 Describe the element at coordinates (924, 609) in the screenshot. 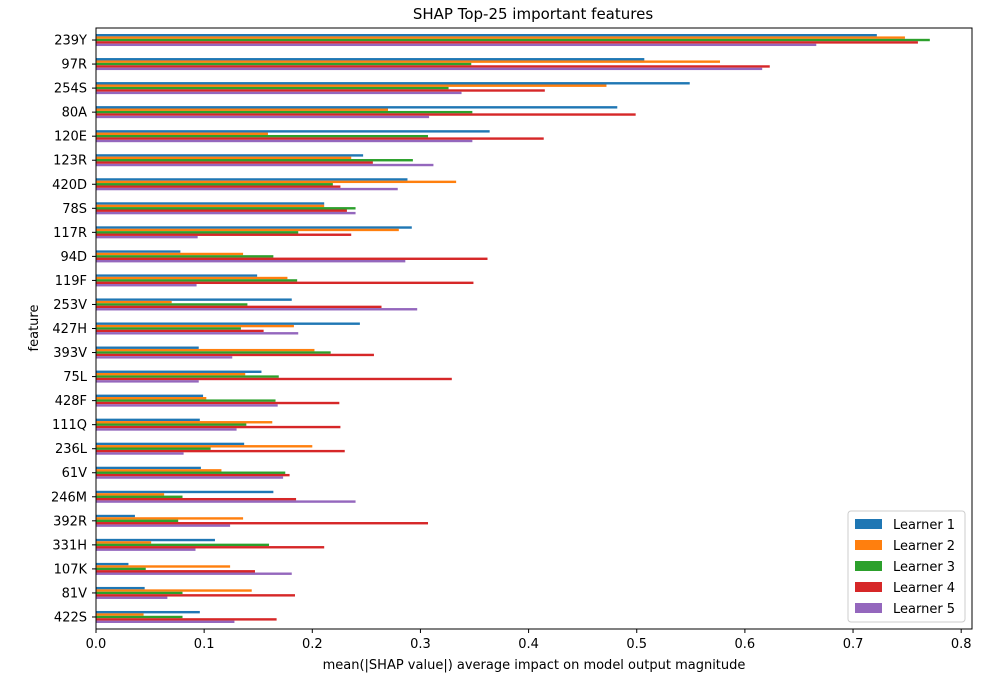

I see `legend-label: Learner 5` at that location.